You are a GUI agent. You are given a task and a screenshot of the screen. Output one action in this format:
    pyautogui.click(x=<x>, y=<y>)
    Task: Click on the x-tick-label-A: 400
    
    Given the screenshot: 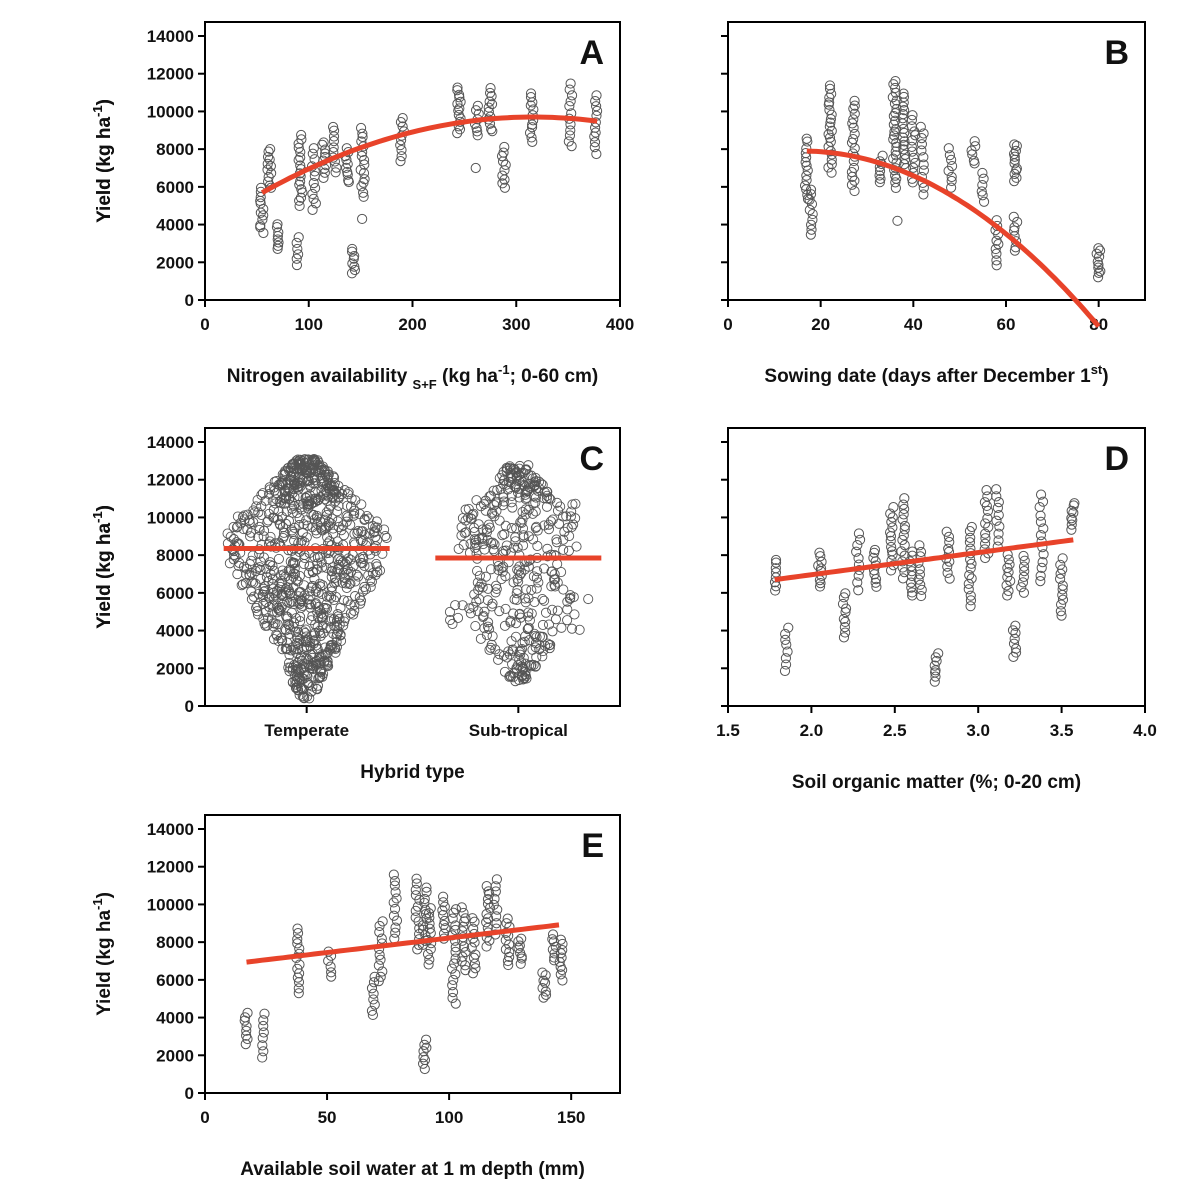 What is the action you would take?
    pyautogui.click(x=620, y=324)
    